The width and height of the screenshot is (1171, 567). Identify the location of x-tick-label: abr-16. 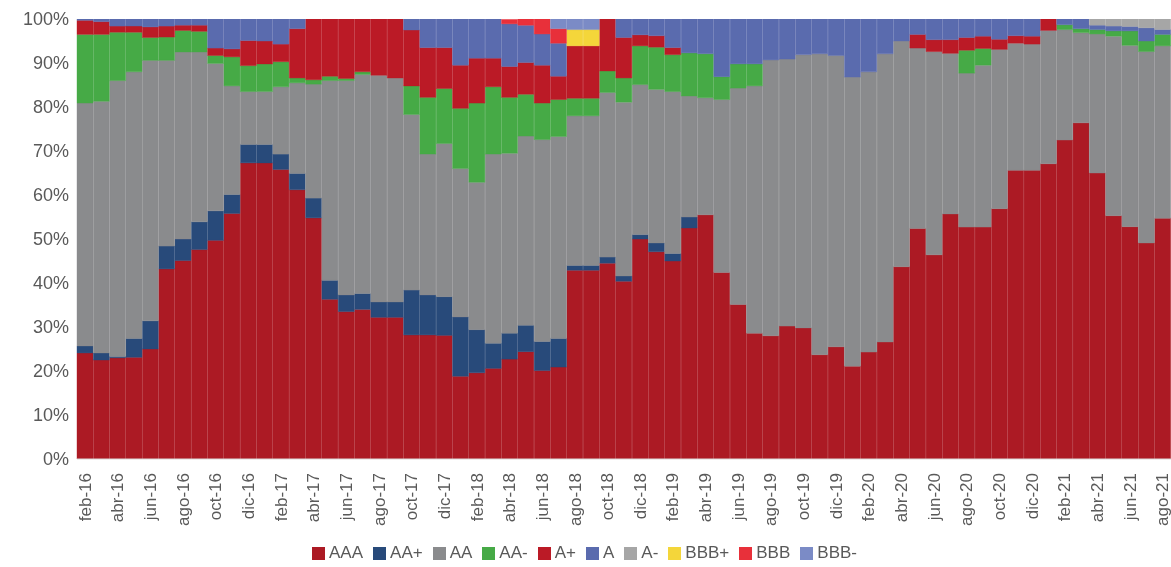
(118, 498).